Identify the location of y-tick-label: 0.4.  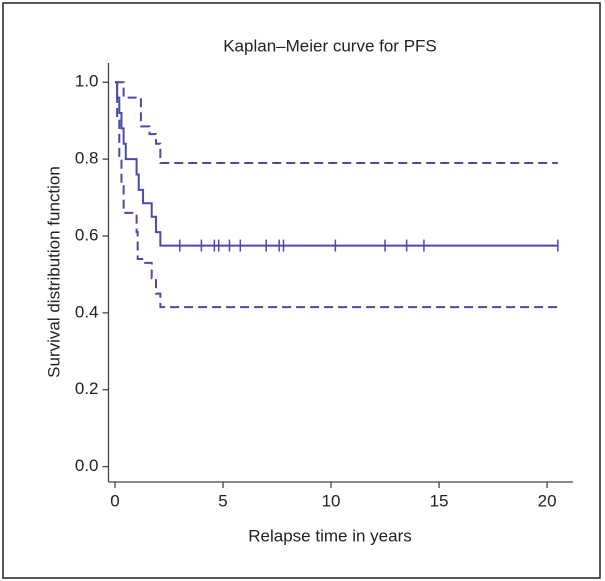
(87, 311).